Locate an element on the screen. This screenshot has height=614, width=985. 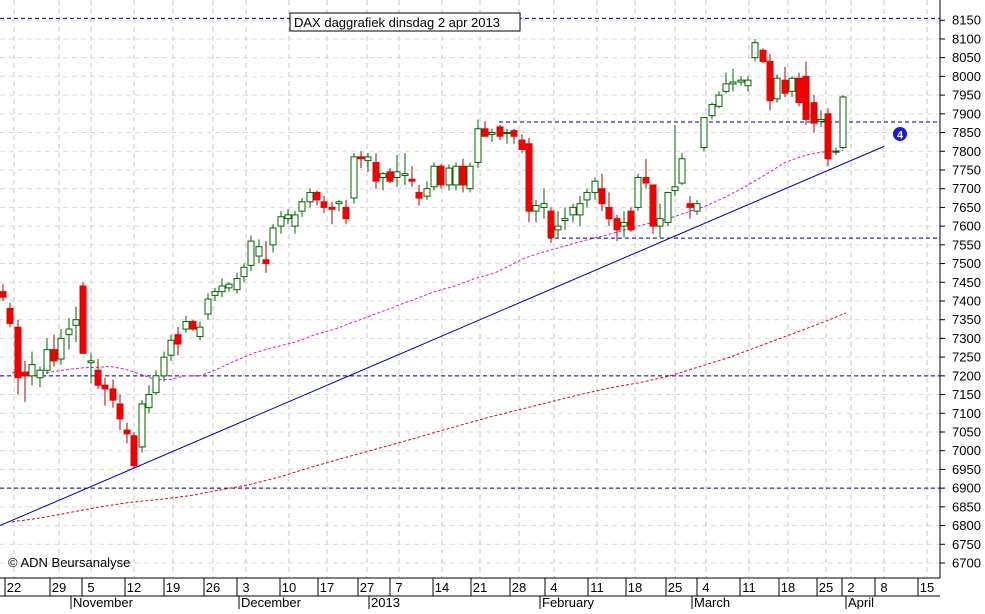
month-label-1: December is located at coordinates (271, 602).